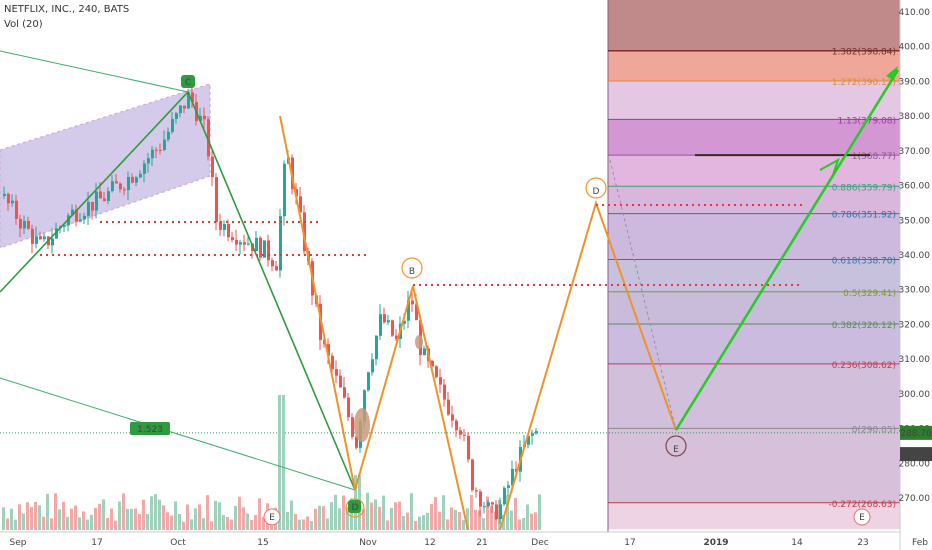  Describe the element at coordinates (915, 187) in the screenshot. I see `price-tick: 360.00` at that location.